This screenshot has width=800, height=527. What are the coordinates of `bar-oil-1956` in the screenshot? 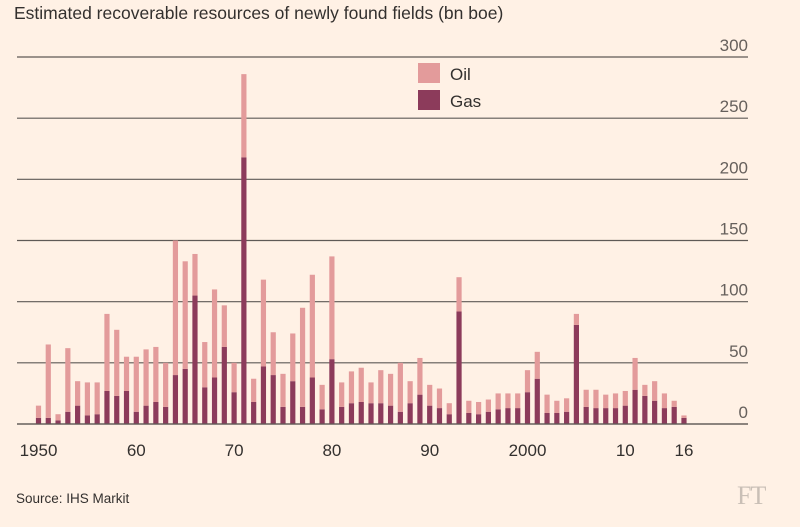 It's located at (97, 398).